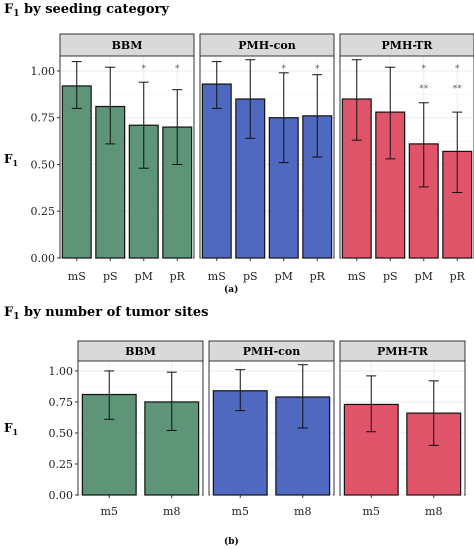 This screenshot has width=474, height=550. What do you see at coordinates (140, 429) in the screenshot?
I see `facet-panel-bbm: BBM m5 m8` at bounding box center [140, 429].